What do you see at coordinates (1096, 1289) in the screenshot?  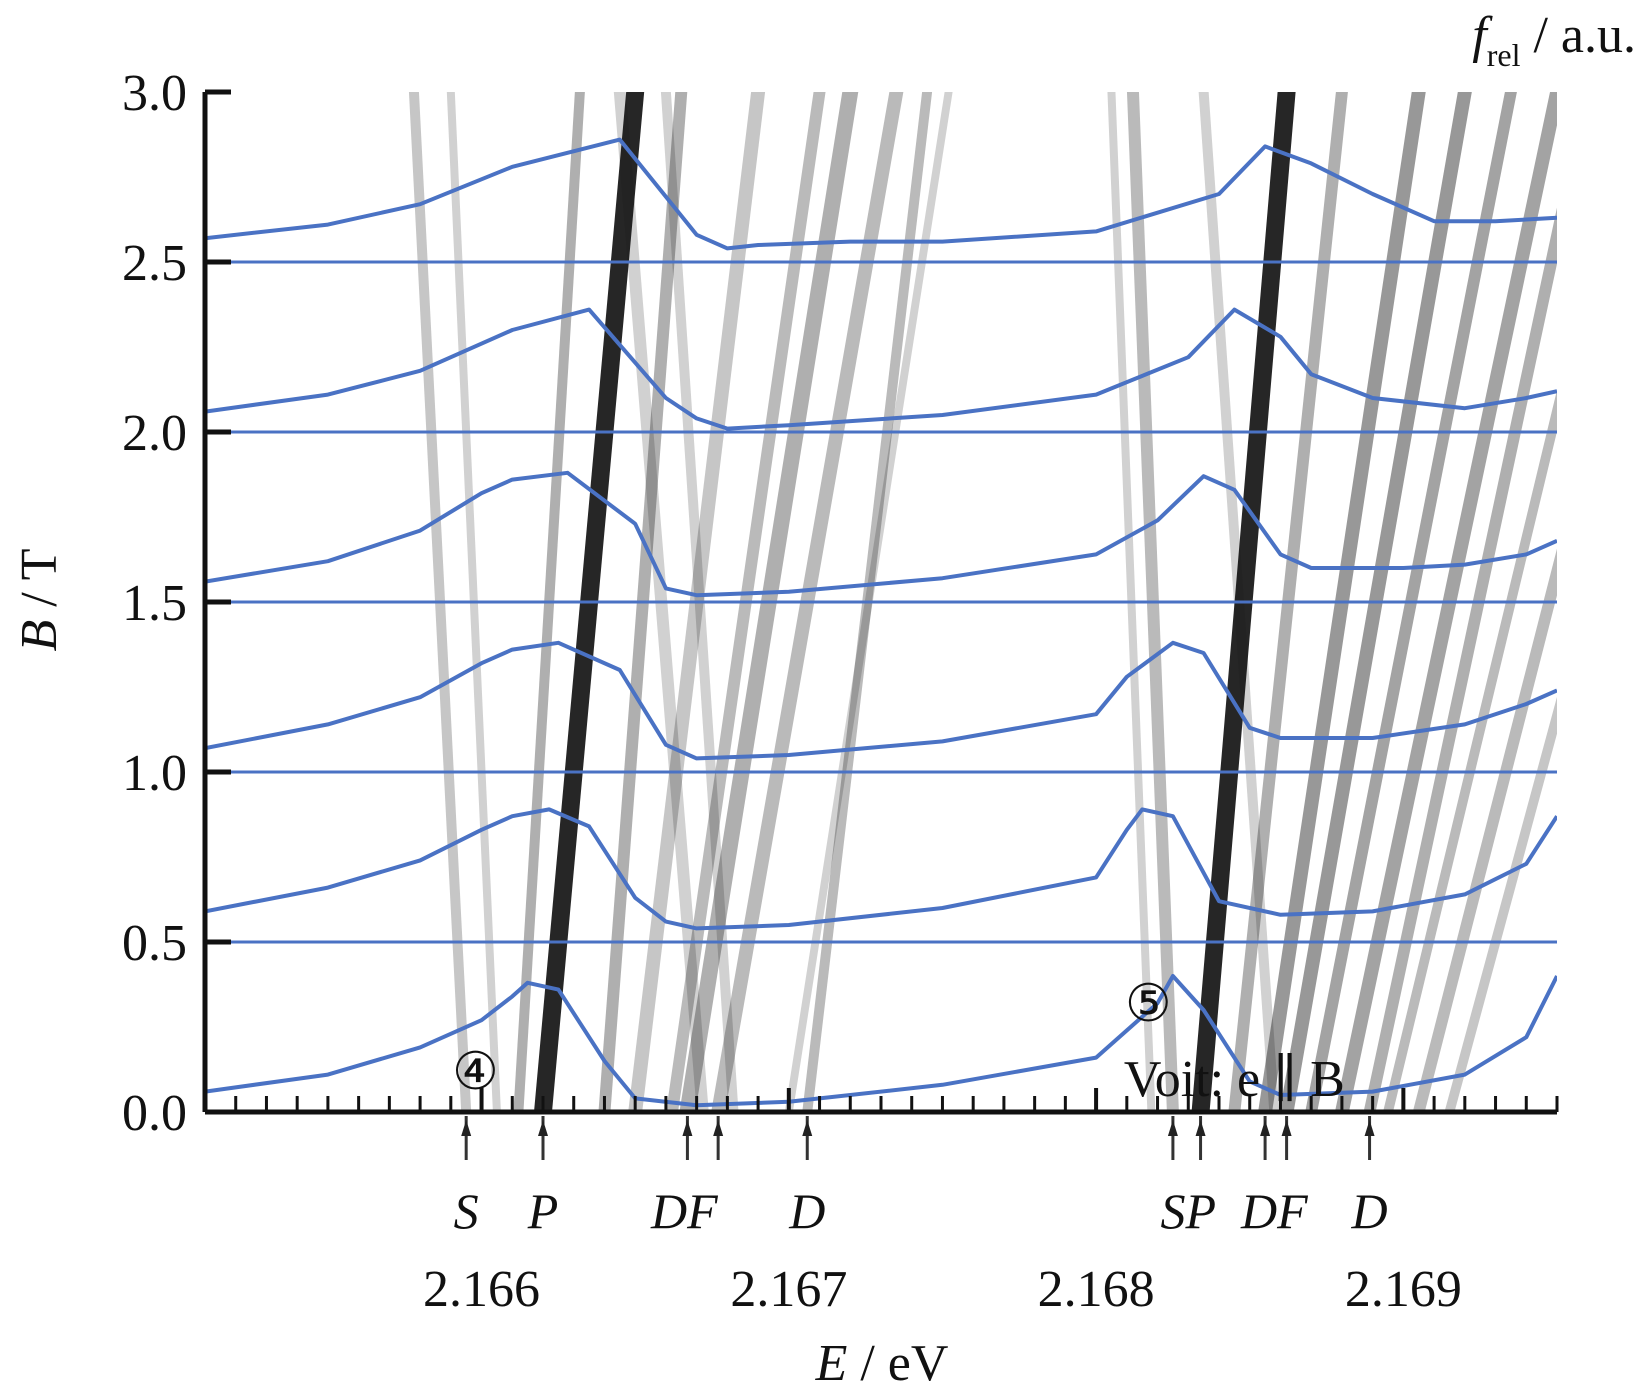 I see `x-tick-label-2: 2.168` at bounding box center [1096, 1289].